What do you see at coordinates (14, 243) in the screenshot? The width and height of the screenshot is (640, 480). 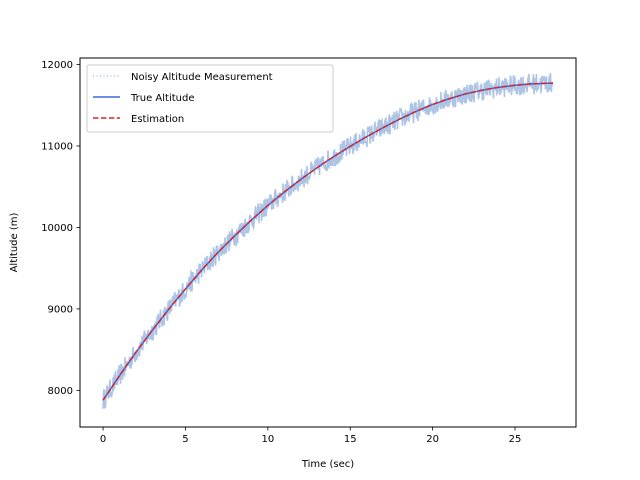 I see `y-axis-label: Altitude (m)` at bounding box center [14, 243].